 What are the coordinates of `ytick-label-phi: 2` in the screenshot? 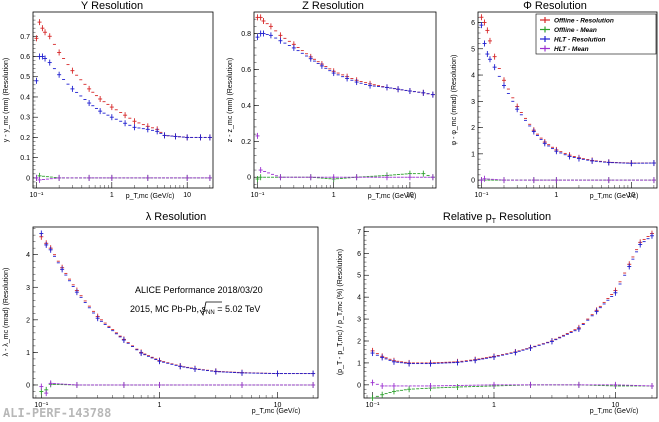 It's located at (473, 128).